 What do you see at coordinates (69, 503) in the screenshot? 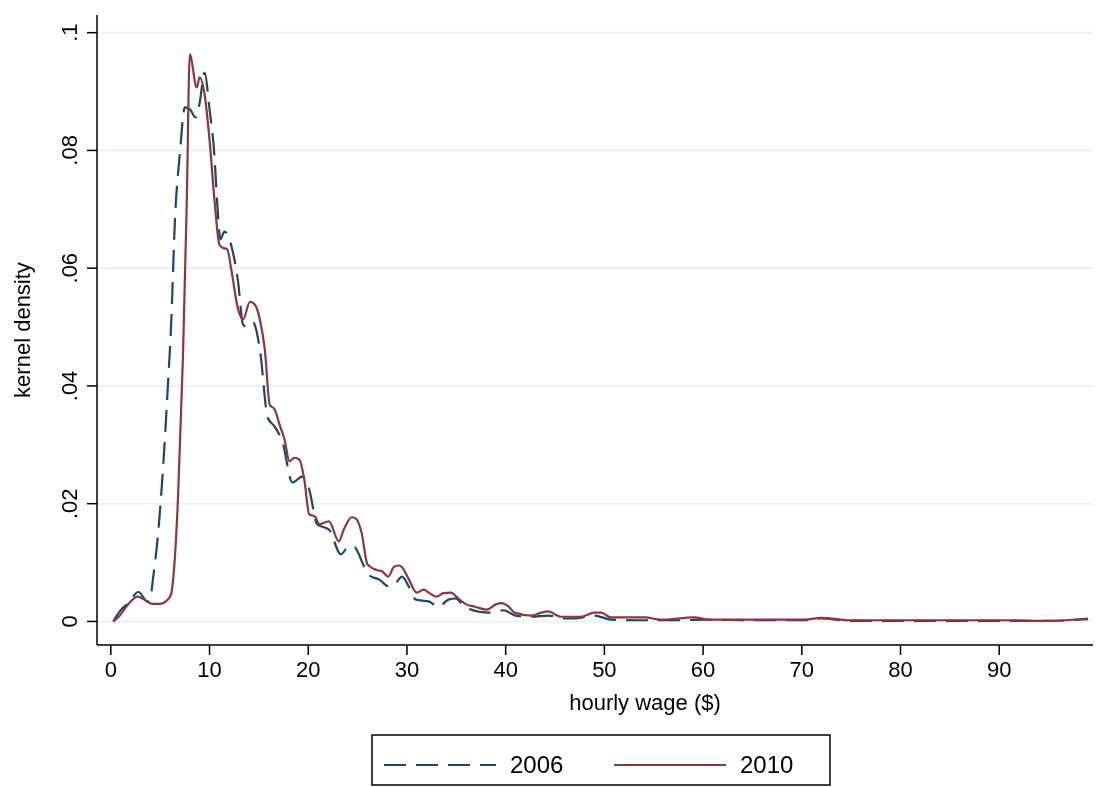
I see `y-tick-label: .02` at bounding box center [69, 503].